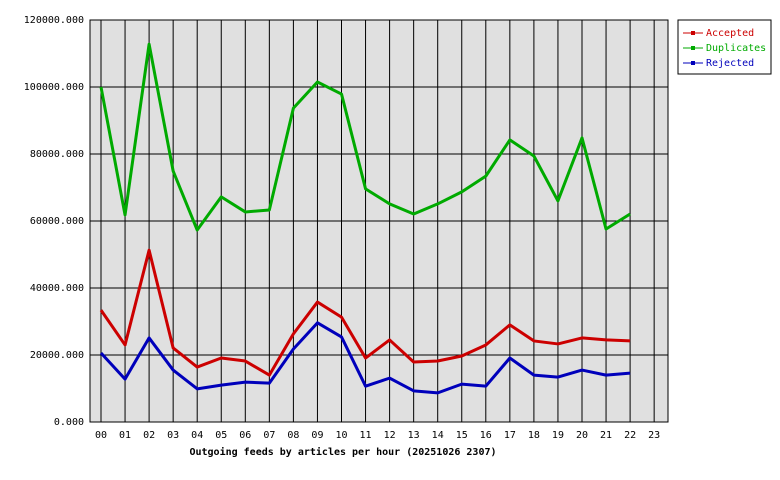 This screenshot has width=780, height=480. Describe the element at coordinates (730, 33) in the screenshot. I see `legend-label: Accepted` at that location.